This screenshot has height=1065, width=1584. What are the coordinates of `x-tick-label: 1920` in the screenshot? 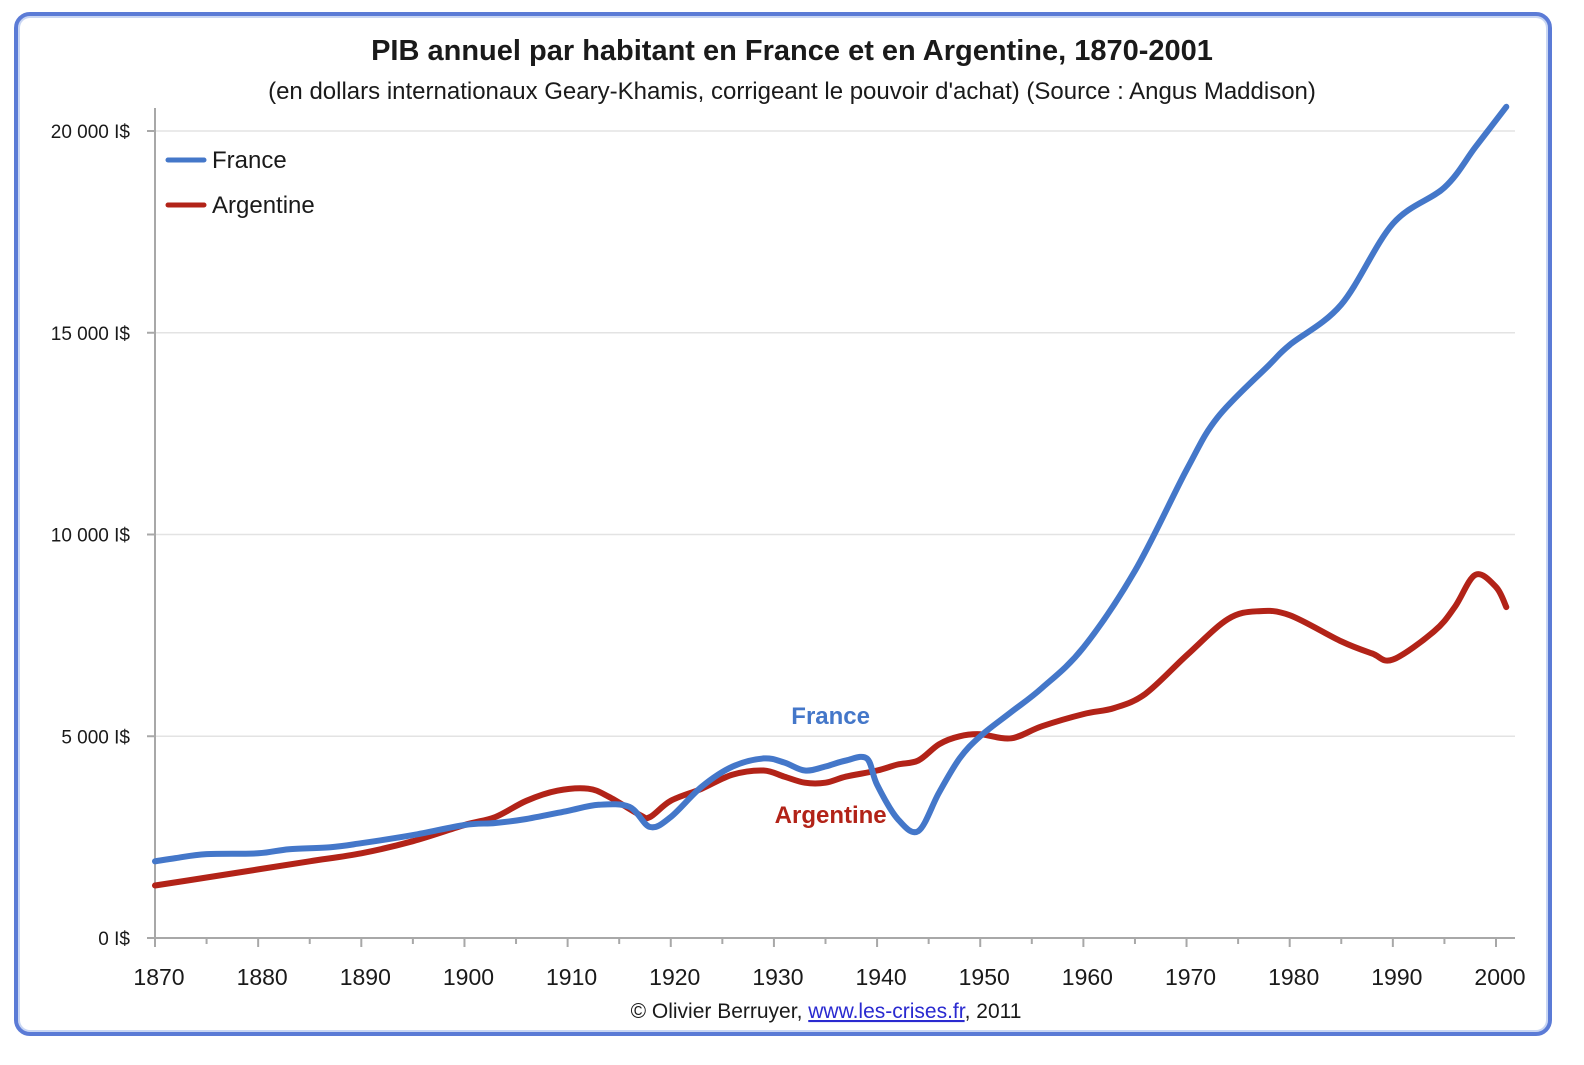 It's located at (674, 977).